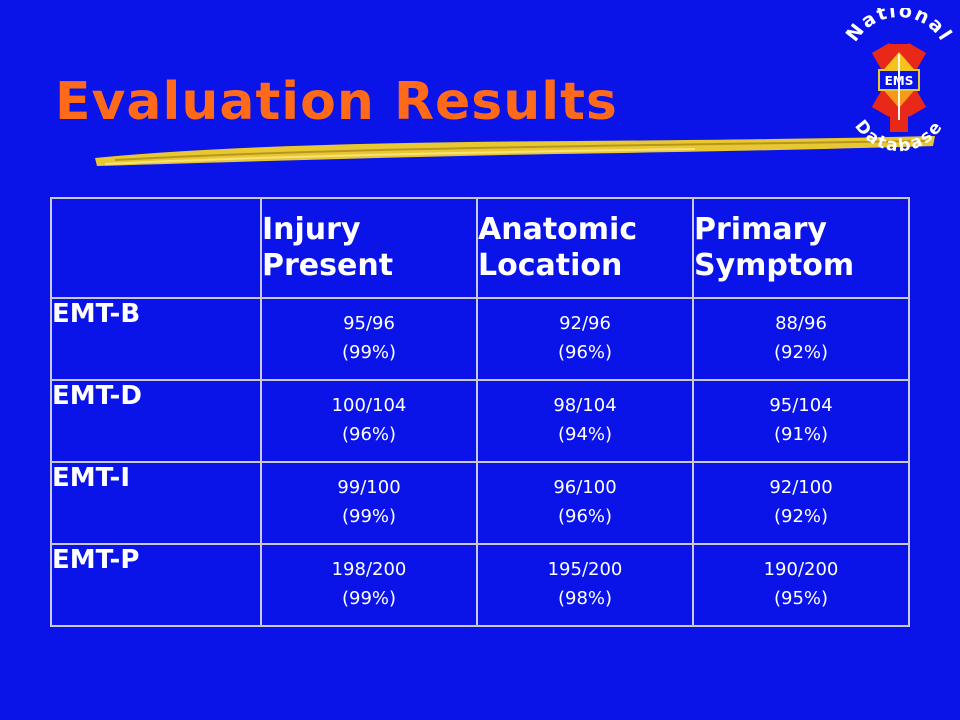 The width and height of the screenshot is (960, 720). What do you see at coordinates (311, 229) in the screenshot?
I see `header-line: Injury` at bounding box center [311, 229].